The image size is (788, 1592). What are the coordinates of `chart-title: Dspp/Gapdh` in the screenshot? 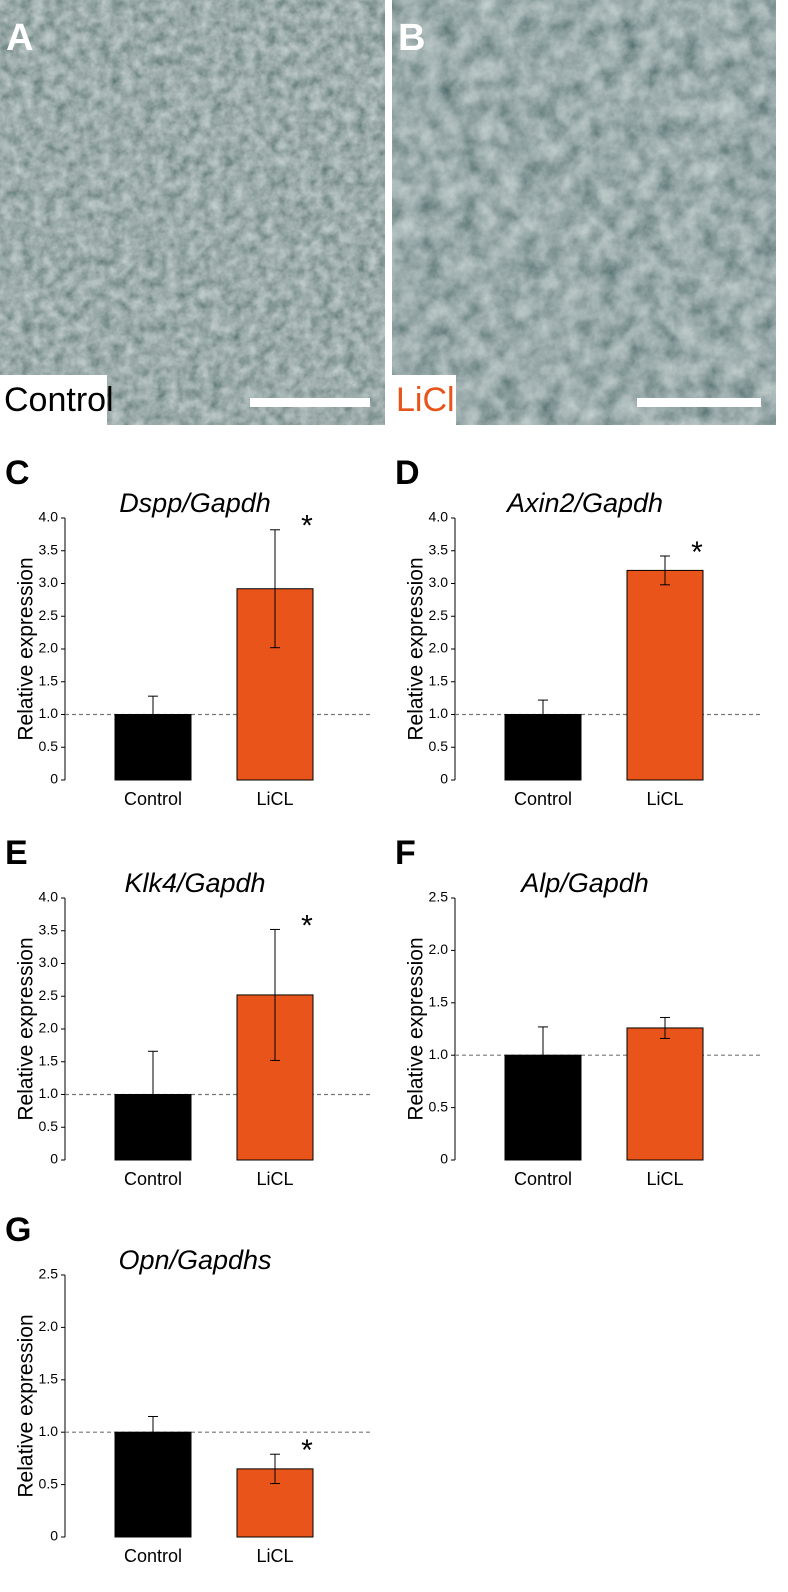 It's located at (195, 503).